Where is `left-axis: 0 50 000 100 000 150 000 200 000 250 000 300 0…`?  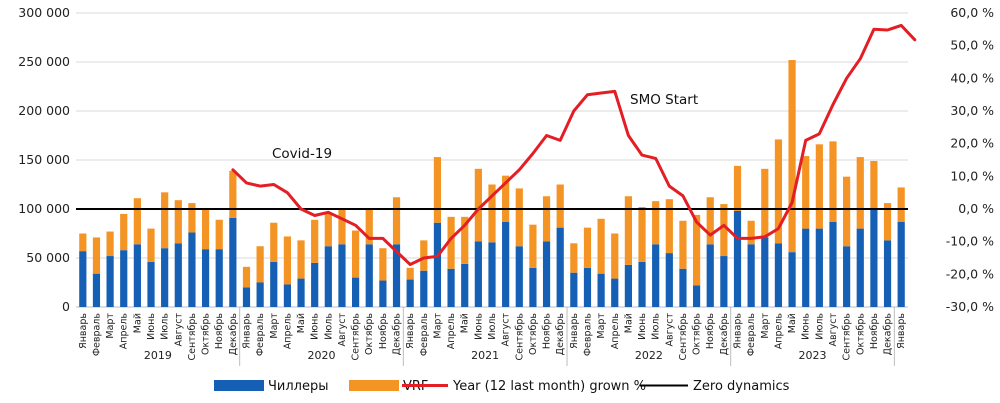 left-axis: 0 50 000 100 000 150 000 200 000 250 000 300 0… is located at coordinates (44, 159).